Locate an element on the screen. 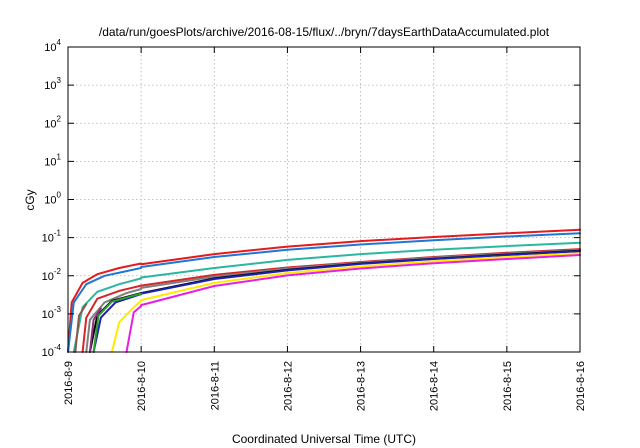 The width and height of the screenshot is (640, 448). y-tick-label: 10¹ is located at coordinates (52, 160).